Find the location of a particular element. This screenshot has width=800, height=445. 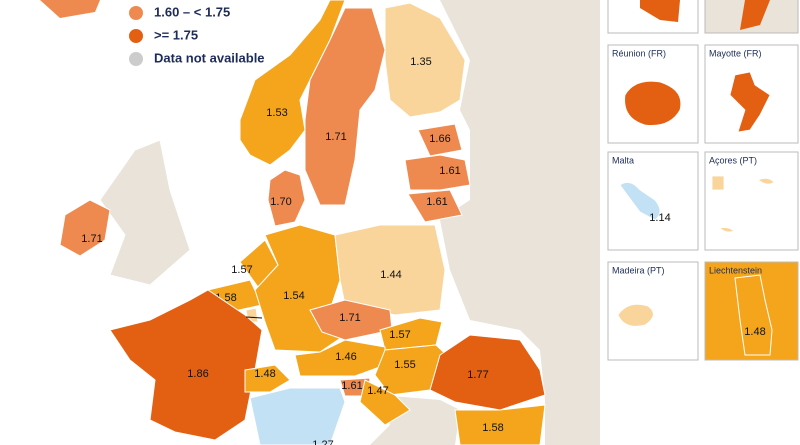

country-value: 1.55 is located at coordinates (404, 365).